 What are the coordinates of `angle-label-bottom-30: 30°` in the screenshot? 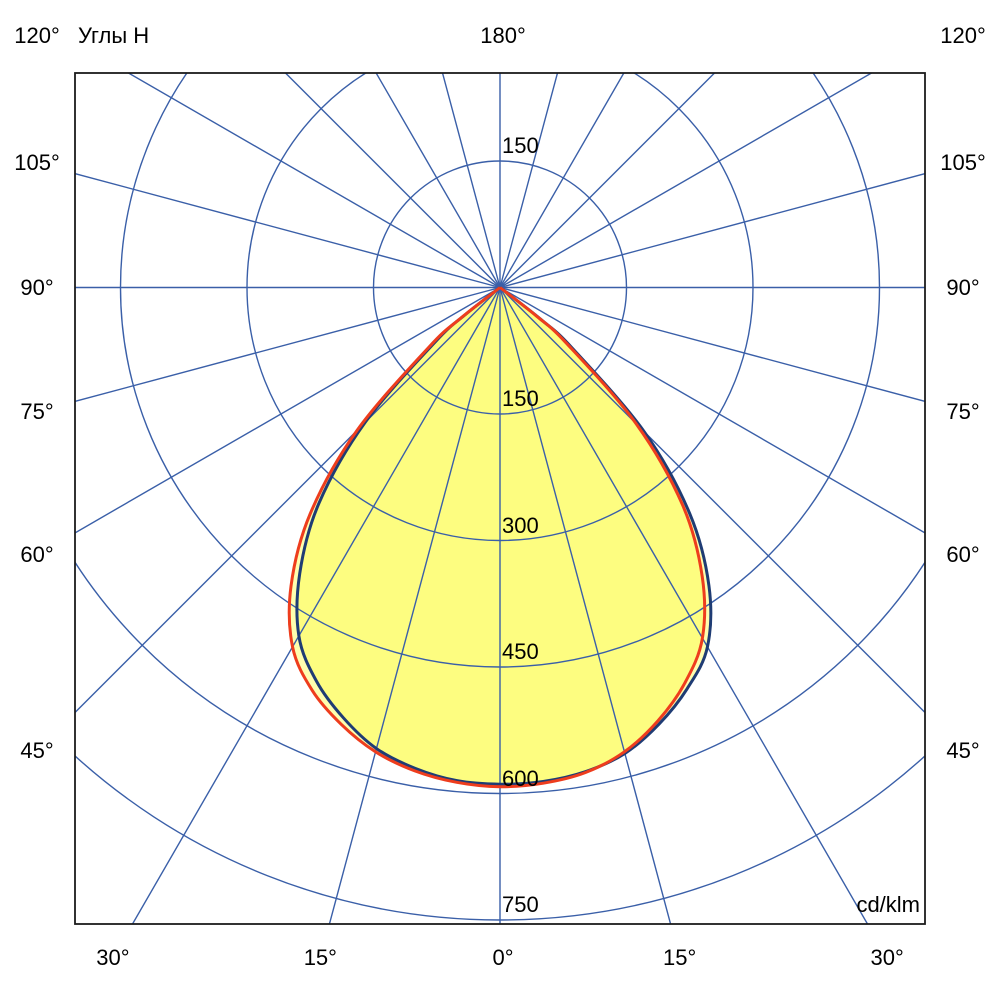 It's located at (887, 957).